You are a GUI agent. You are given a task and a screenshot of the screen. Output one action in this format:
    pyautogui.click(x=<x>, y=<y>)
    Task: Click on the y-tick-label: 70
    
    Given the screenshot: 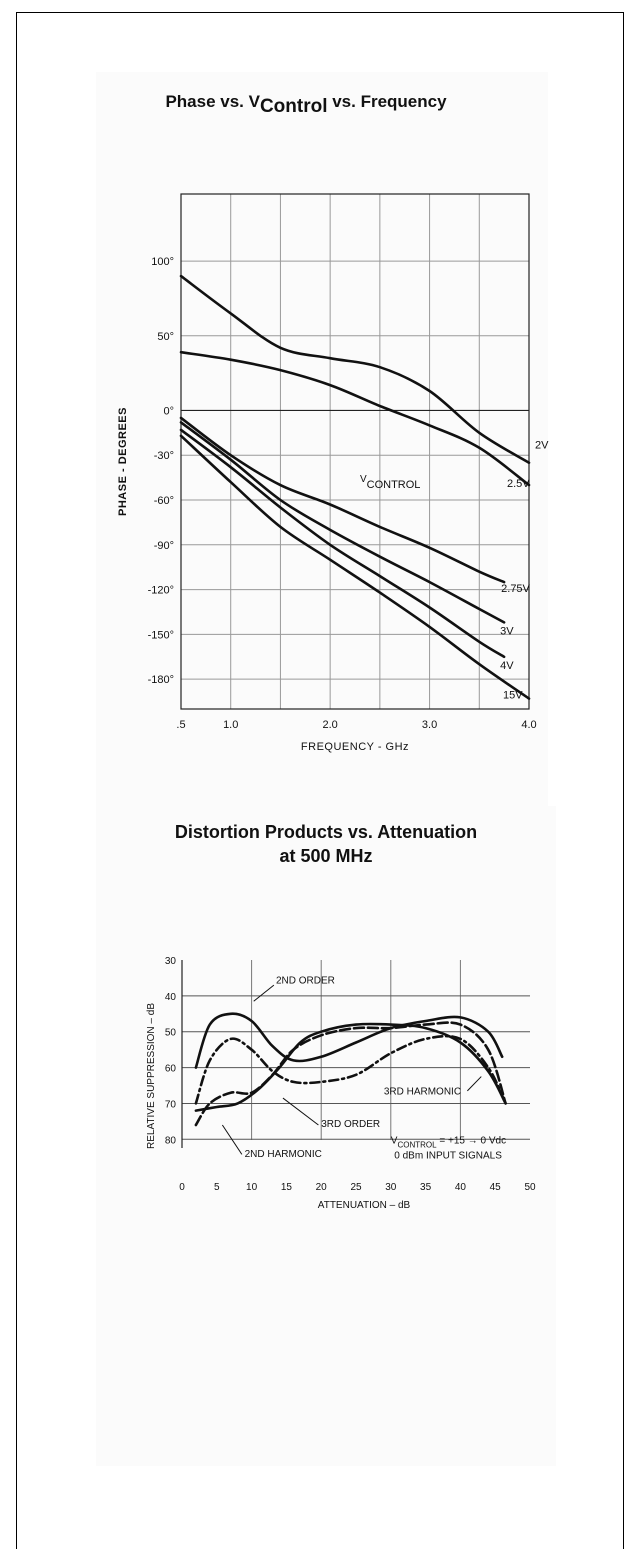 What is the action you would take?
    pyautogui.click(x=171, y=1104)
    